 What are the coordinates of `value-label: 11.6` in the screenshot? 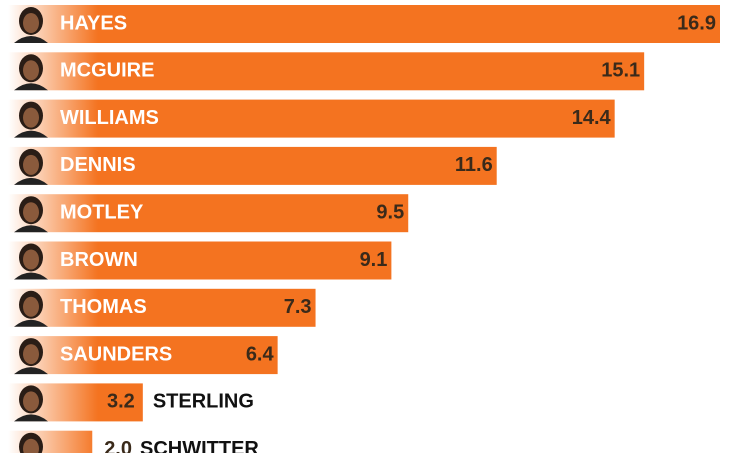 It's located at (474, 165).